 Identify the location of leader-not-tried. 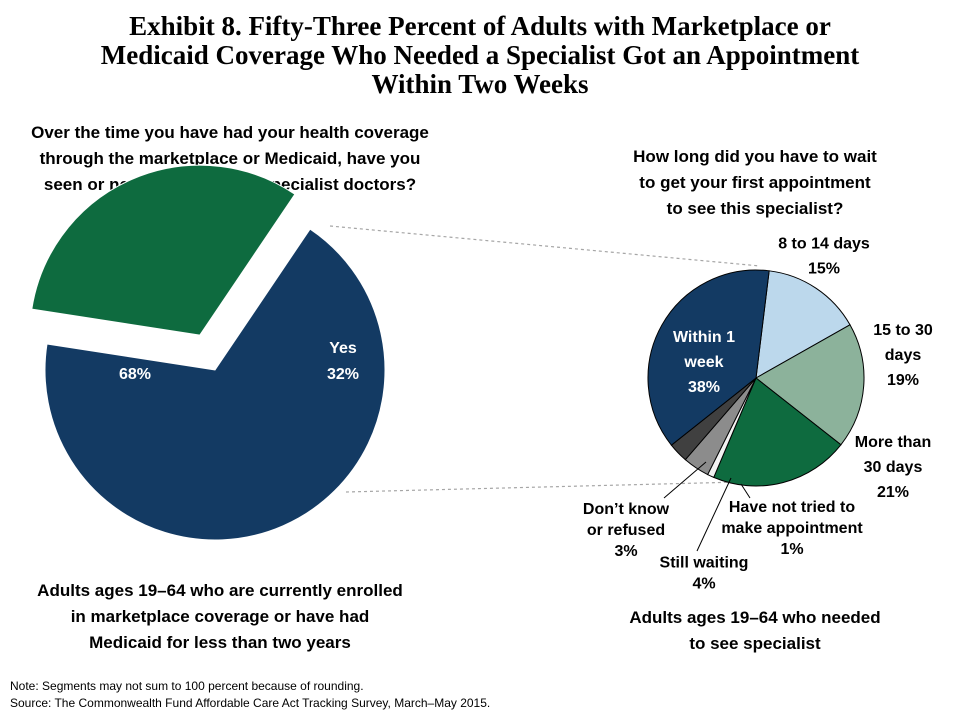
(745, 491).